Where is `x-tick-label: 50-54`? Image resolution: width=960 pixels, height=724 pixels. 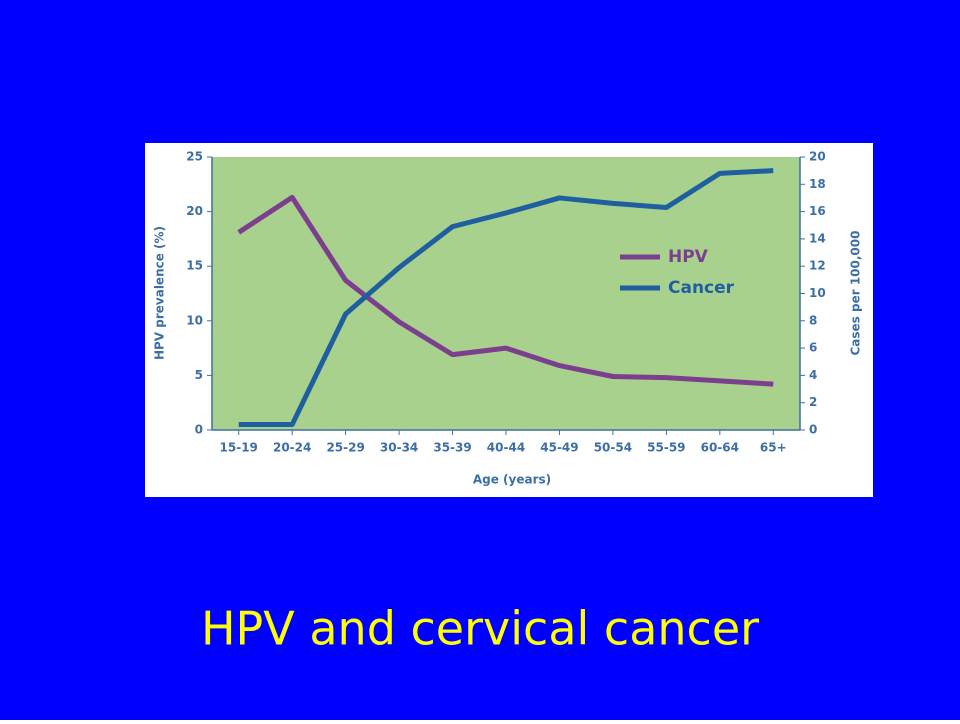 x-tick-label: 50-54 is located at coordinates (613, 448).